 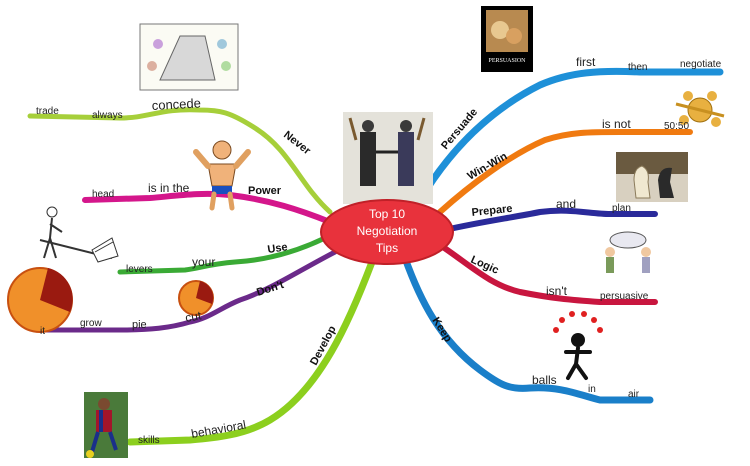 I want to click on branch-develop-curve, so click(x=251, y=352).